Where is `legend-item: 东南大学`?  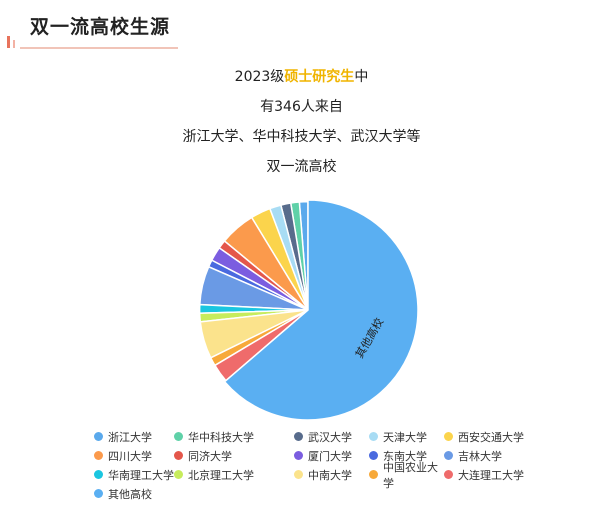
legend-item: 东南大学 is located at coordinates (406, 456).